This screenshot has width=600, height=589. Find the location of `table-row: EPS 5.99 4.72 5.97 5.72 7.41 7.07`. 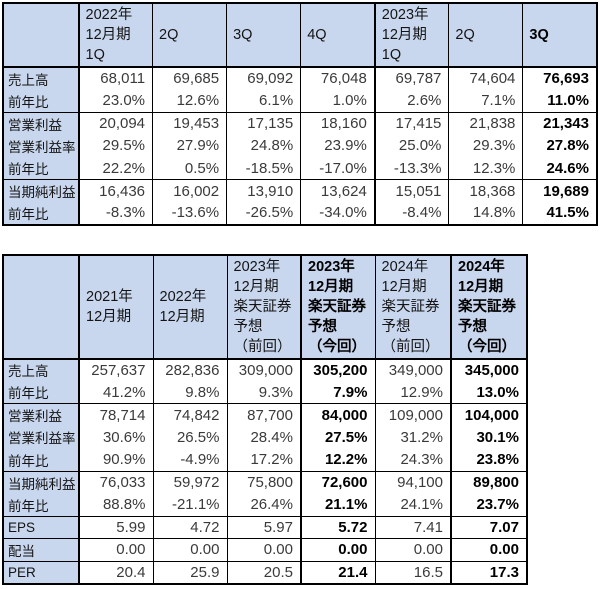

table-row: EPS 5.99 4.72 5.97 5.72 7.41 7.07 is located at coordinates (265, 527).